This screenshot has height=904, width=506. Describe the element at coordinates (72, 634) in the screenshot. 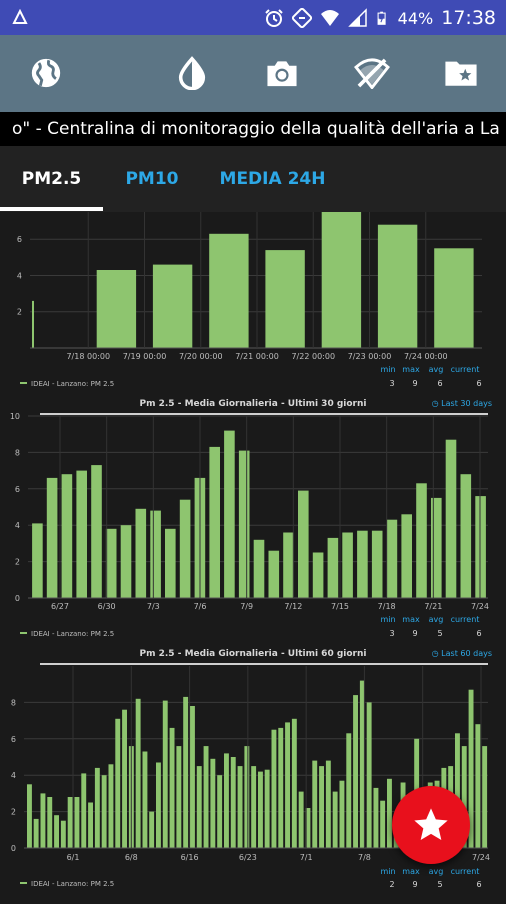

I see `legend-label: IDEAI - Lanzano: PM 2.5` at that location.